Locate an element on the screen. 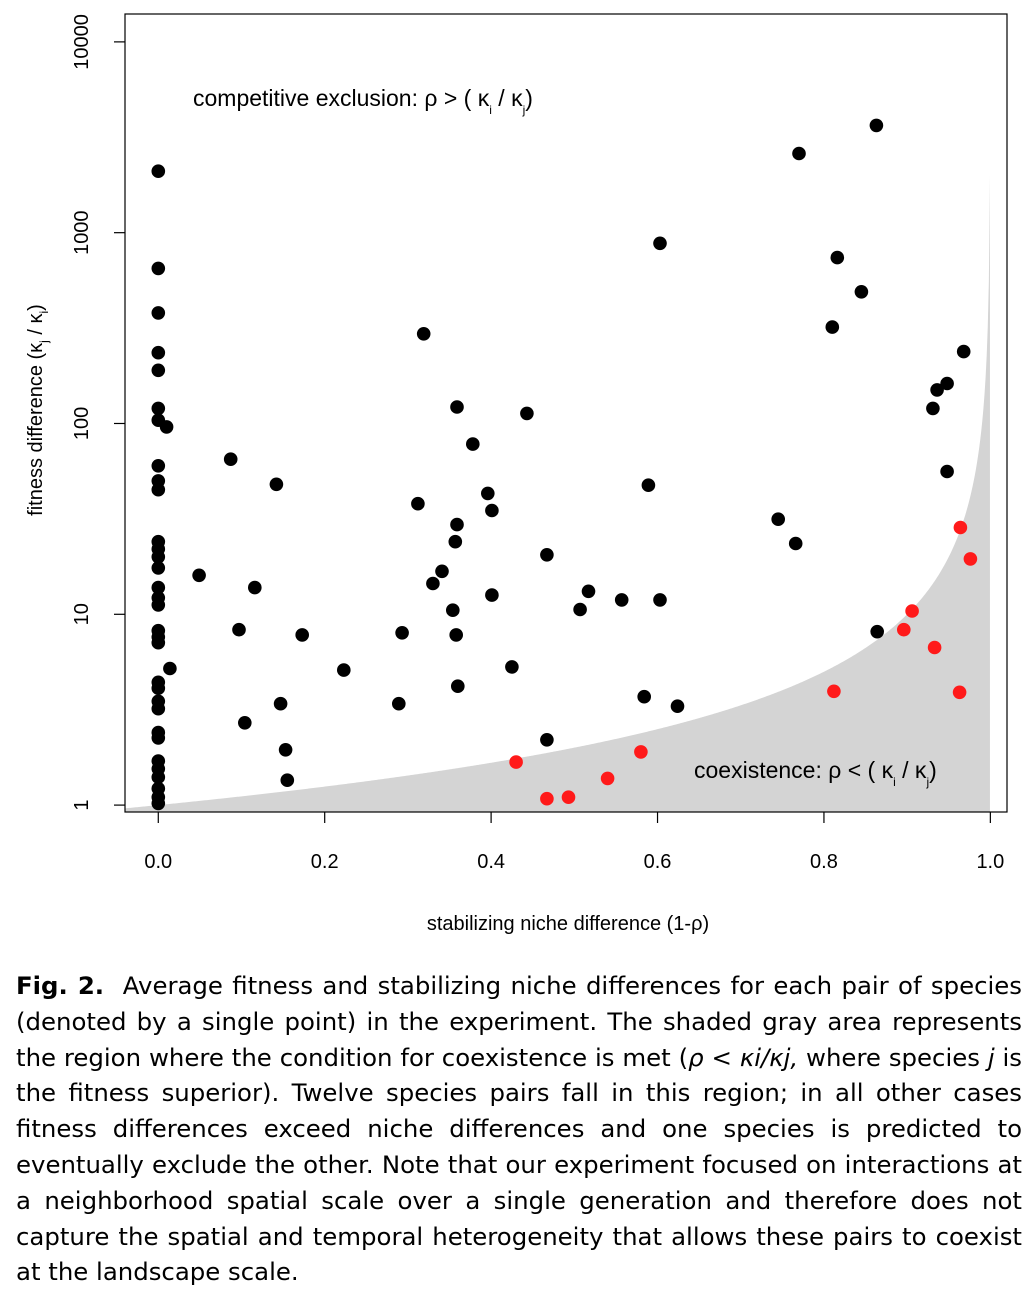 The height and width of the screenshot is (1308, 1036). y-tick-label: 10 is located at coordinates (82, 614).